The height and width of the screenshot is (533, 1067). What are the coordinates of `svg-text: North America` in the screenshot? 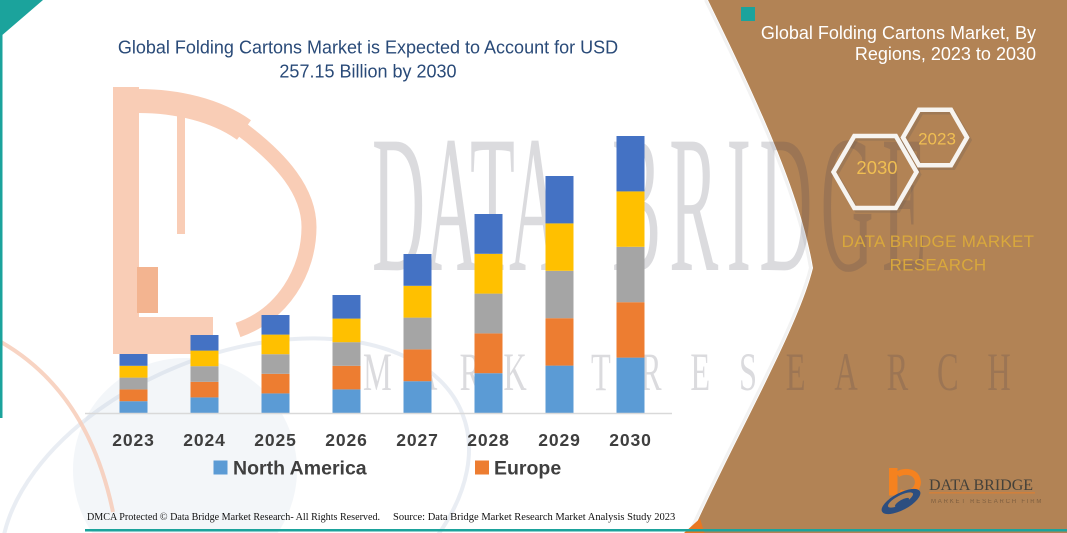 It's located at (300, 469).